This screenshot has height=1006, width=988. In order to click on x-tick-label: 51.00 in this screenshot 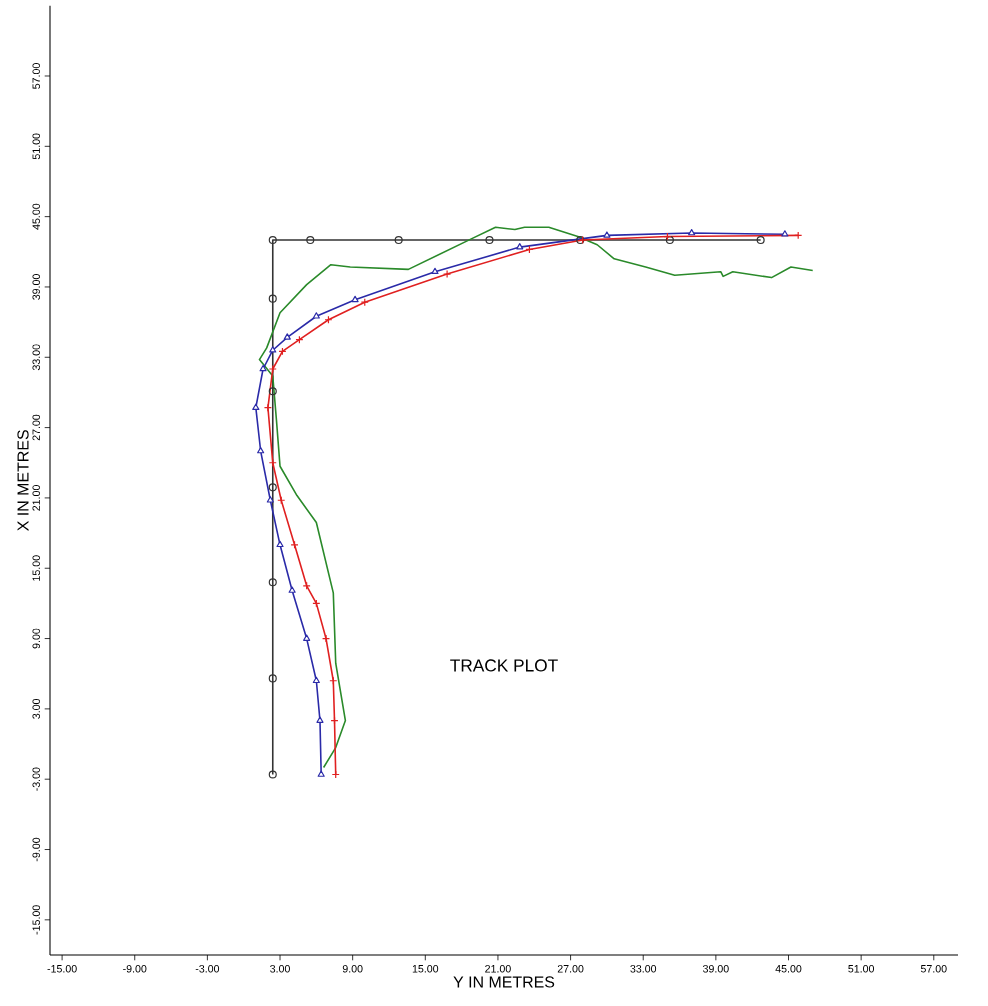, I will do `click(861, 969)`.